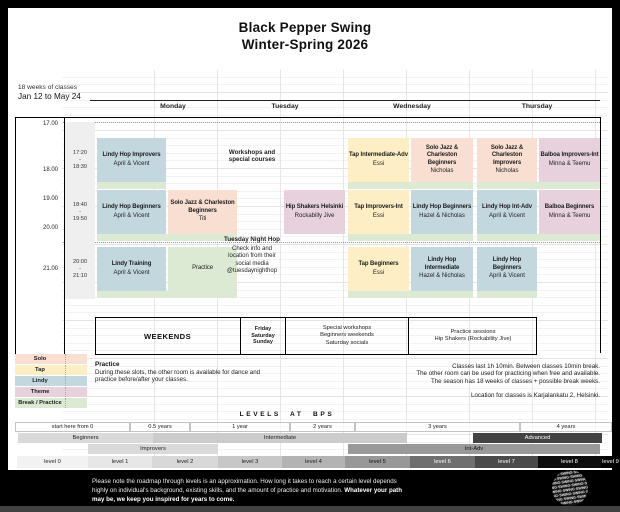 Image resolution: width=620 pixels, height=512 pixels. Describe the element at coordinates (305, 44) in the screenshot. I see `title-line-2: Winter-Spring 2026` at that location.